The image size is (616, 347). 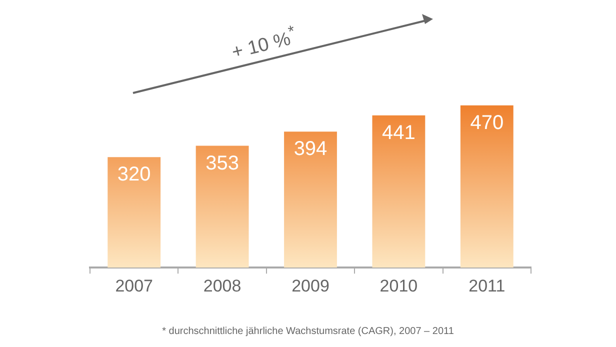 What do you see at coordinates (308, 331) in the screenshot?
I see `text: * durchschnittliche jährliche Wachstumsrate (CAGR), 2007 – 2011` at bounding box center [308, 331].